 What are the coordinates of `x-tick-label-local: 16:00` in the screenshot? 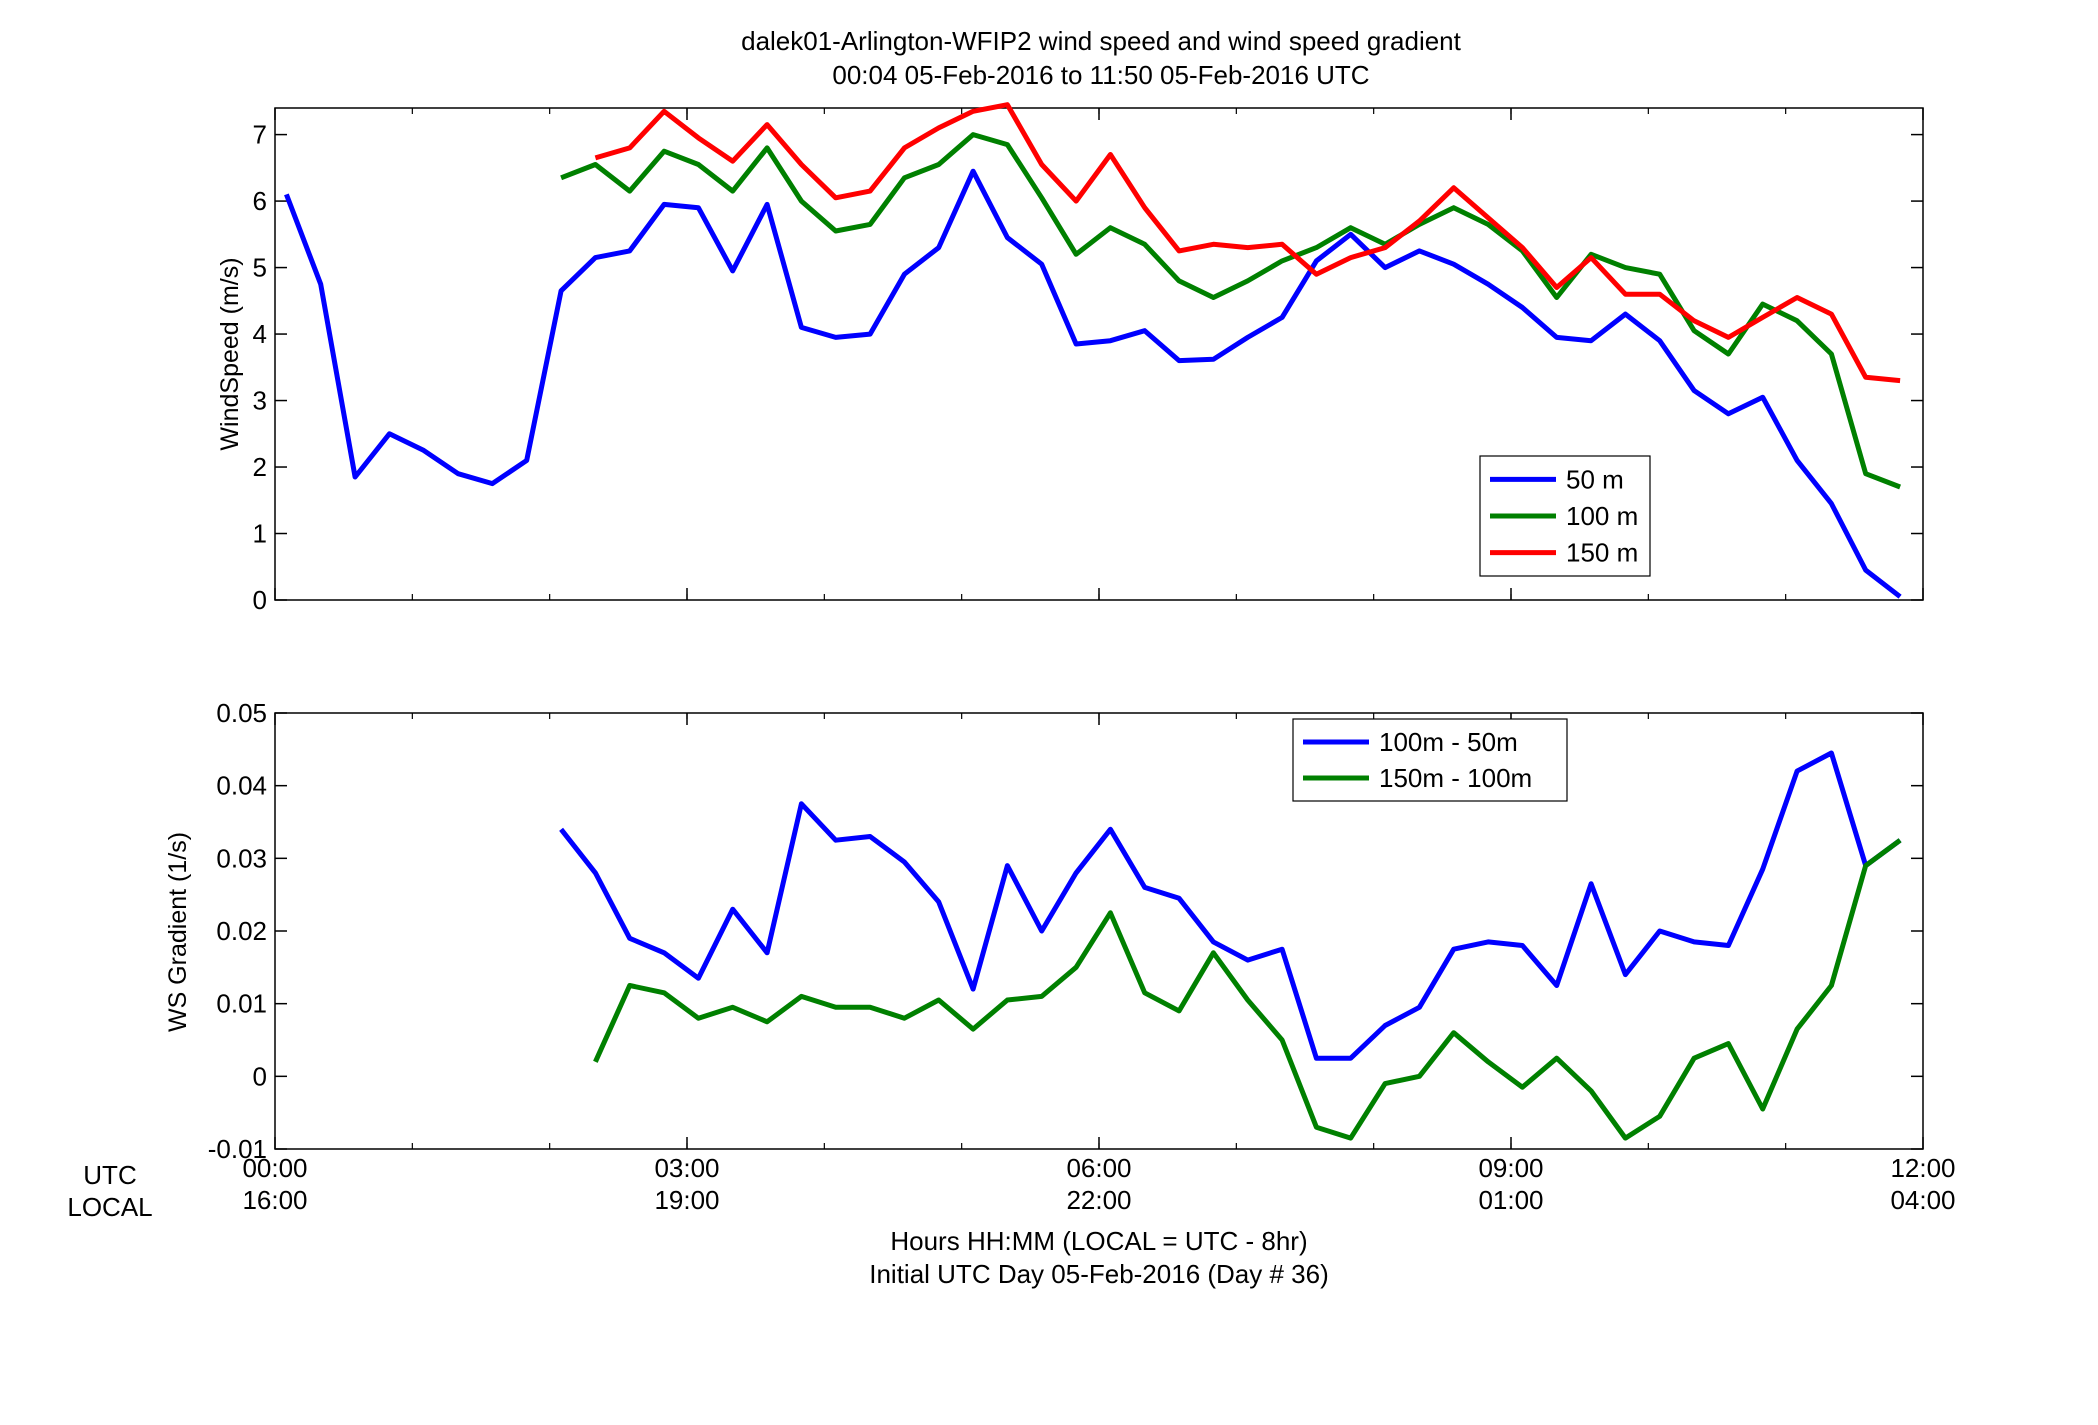 It's located at (274, 1200).